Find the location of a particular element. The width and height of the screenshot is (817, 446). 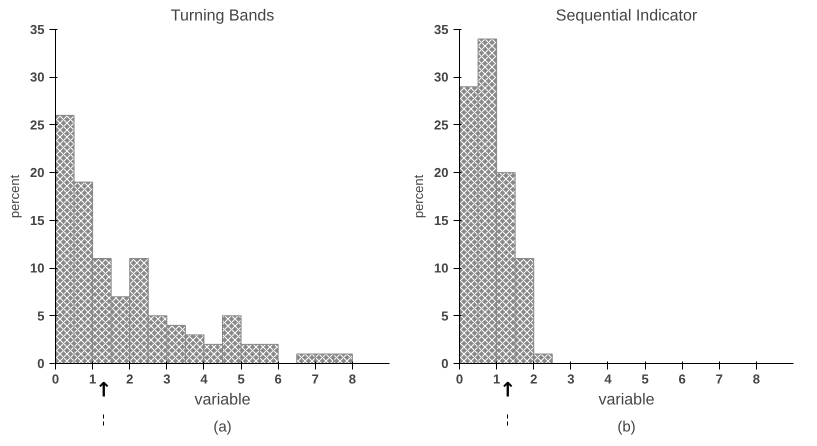

text: (a) is located at coordinates (222, 427).